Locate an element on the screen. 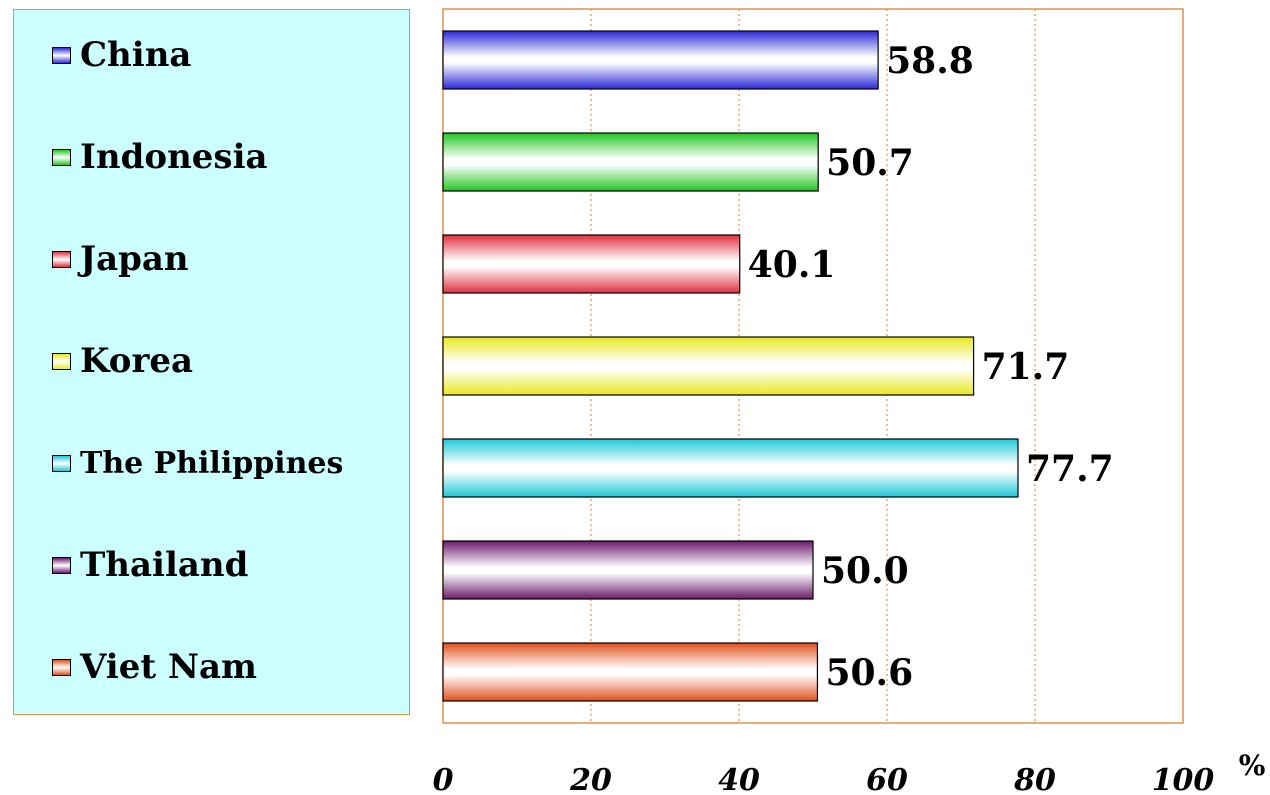  legend-swatch-viet-nam is located at coordinates (61, 667).